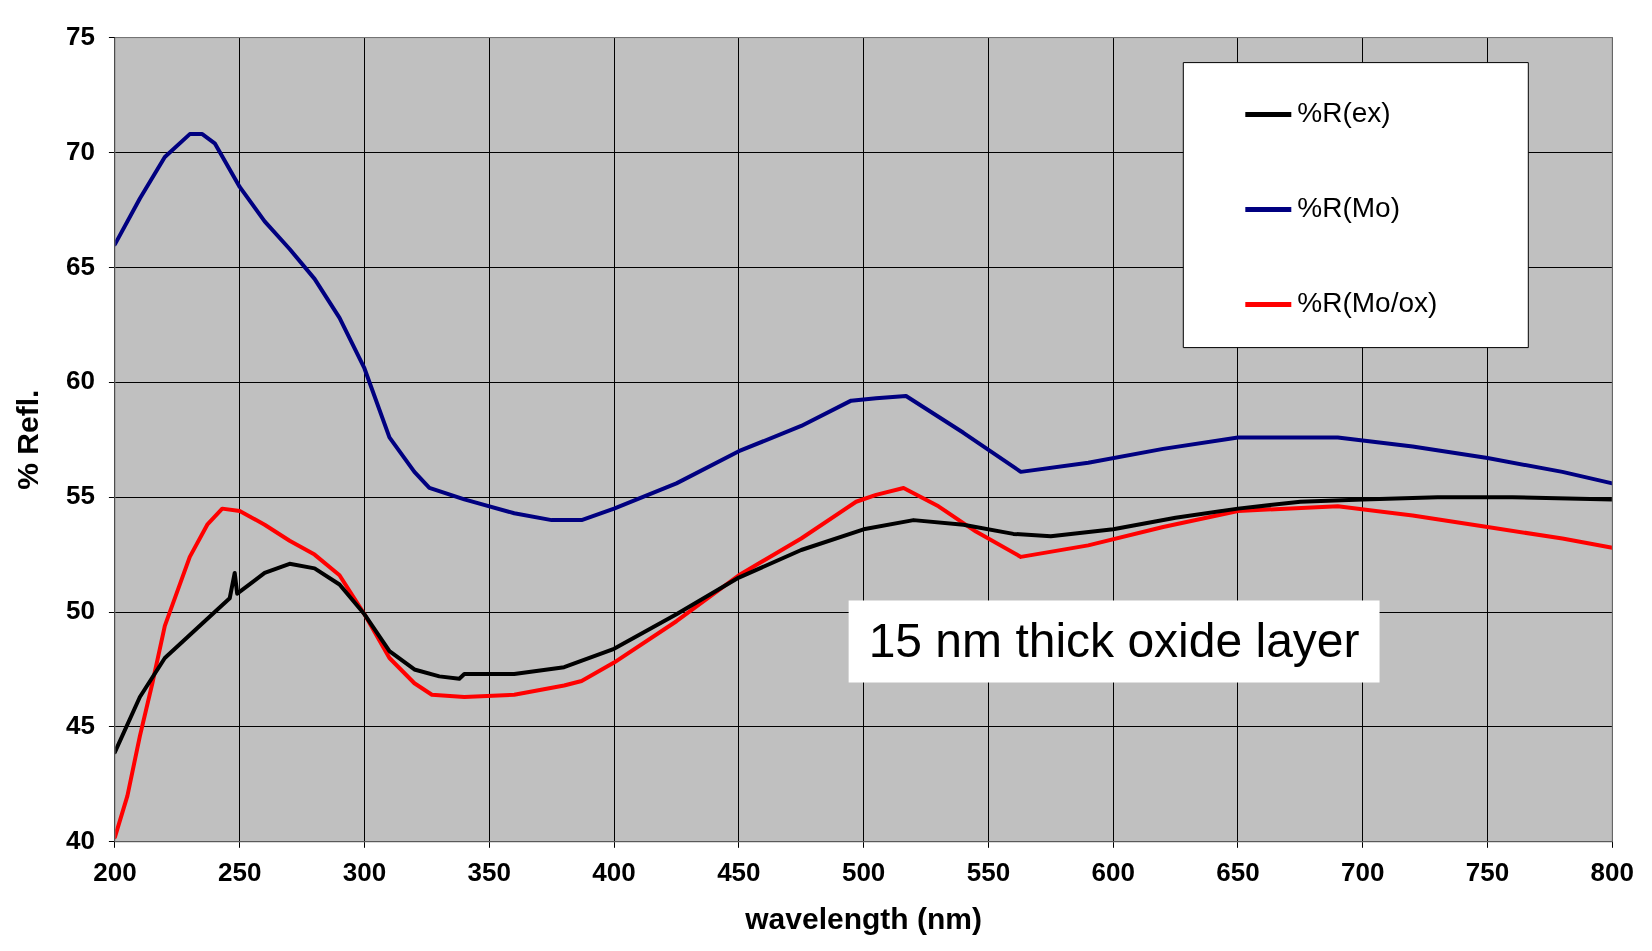 This screenshot has height=951, width=1652. Describe the element at coordinates (1367, 303) in the screenshot. I see `legend-label: %R(Mo/ox)` at that location.